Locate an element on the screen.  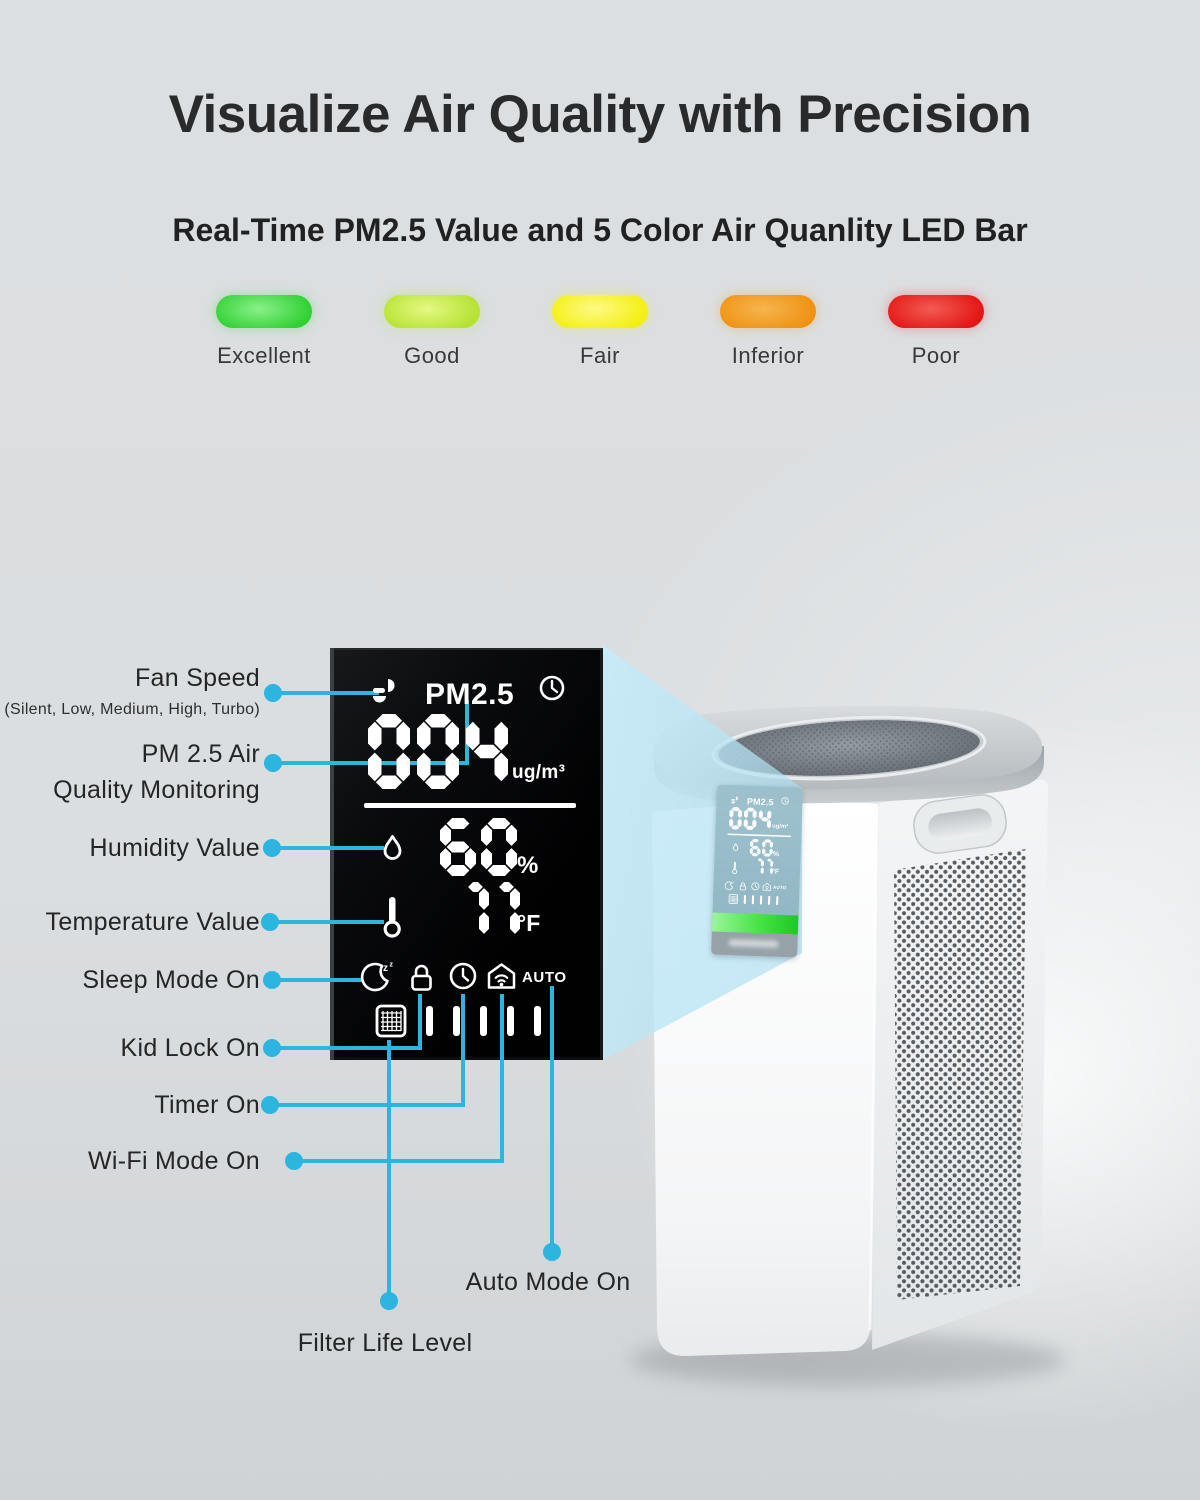
callout-pm25-line2: Quality Monitoring is located at coordinates (156, 790).